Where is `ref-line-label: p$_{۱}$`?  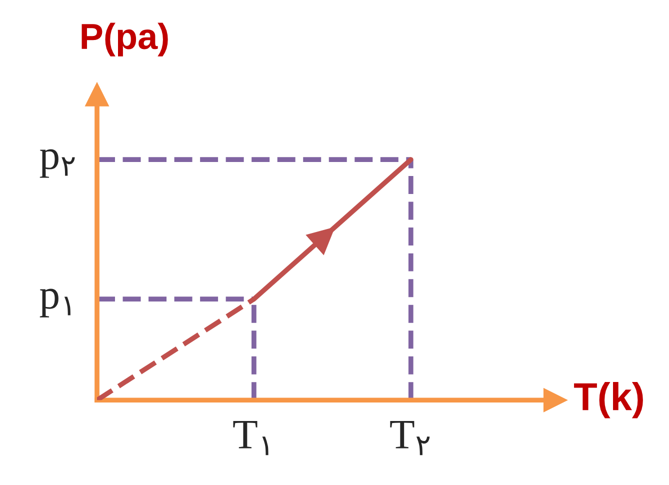
ref-line-label: p$_{۱}$ is located at coordinates (55, 303).